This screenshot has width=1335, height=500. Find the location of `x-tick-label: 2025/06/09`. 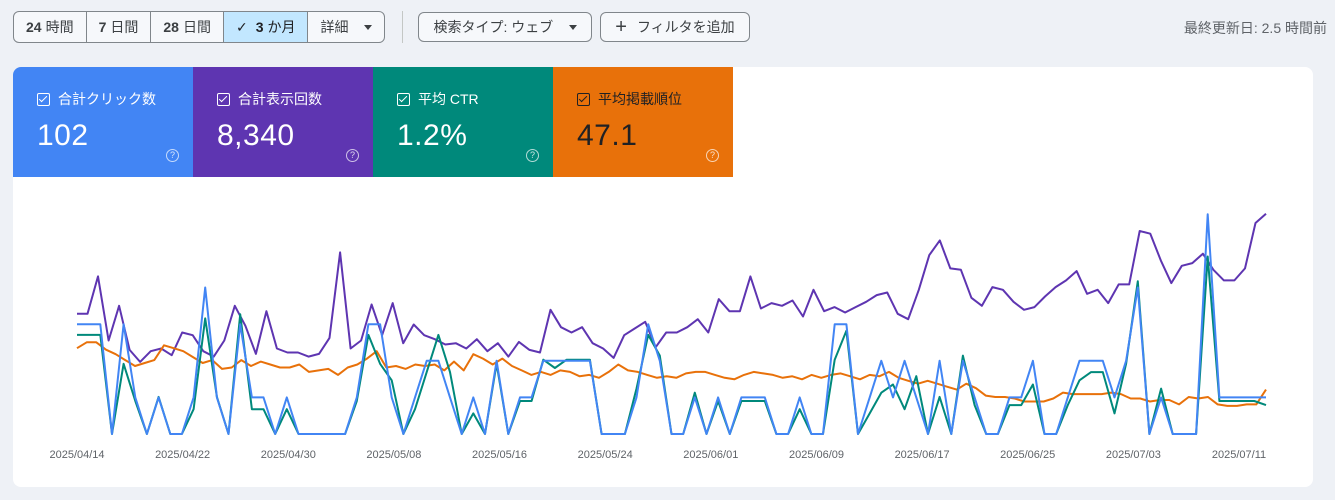

x-tick-label: 2025/06/09 is located at coordinates (816, 455).